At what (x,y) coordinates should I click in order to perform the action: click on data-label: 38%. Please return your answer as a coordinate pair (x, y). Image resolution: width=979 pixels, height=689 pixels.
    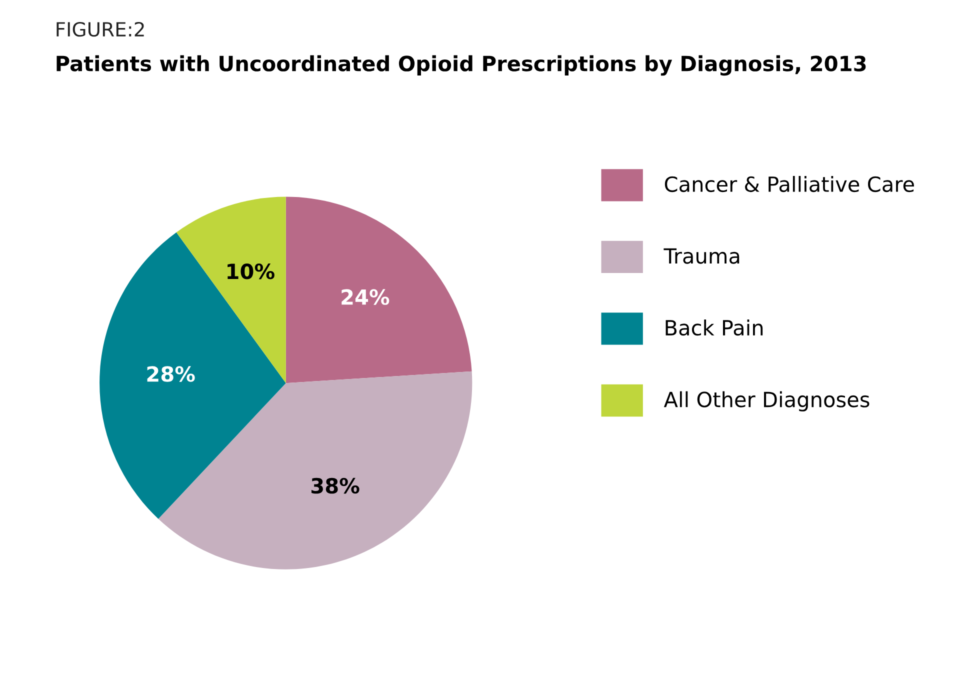
    Looking at the image, I should click on (336, 486).